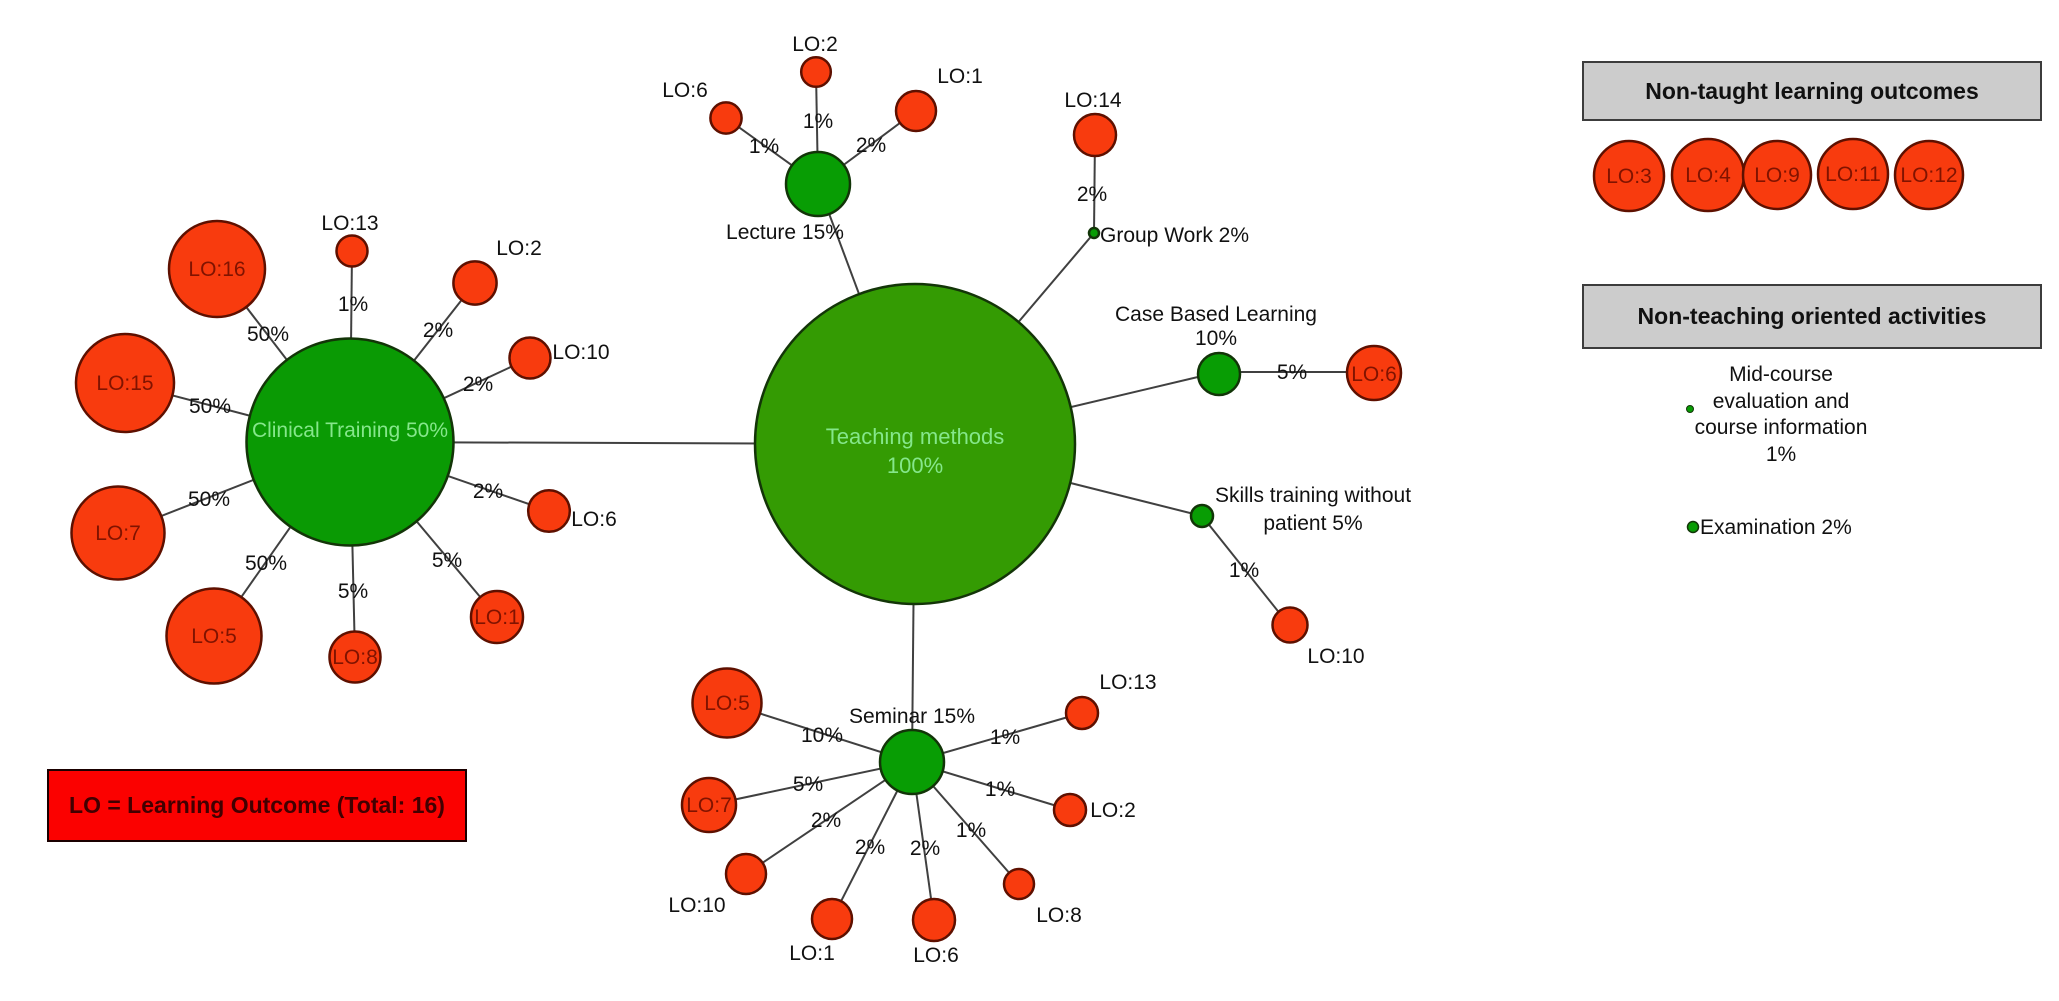 Image resolution: width=2059 pixels, height=1001 pixels. I want to click on svg-text: LO:9, so click(1777, 175).